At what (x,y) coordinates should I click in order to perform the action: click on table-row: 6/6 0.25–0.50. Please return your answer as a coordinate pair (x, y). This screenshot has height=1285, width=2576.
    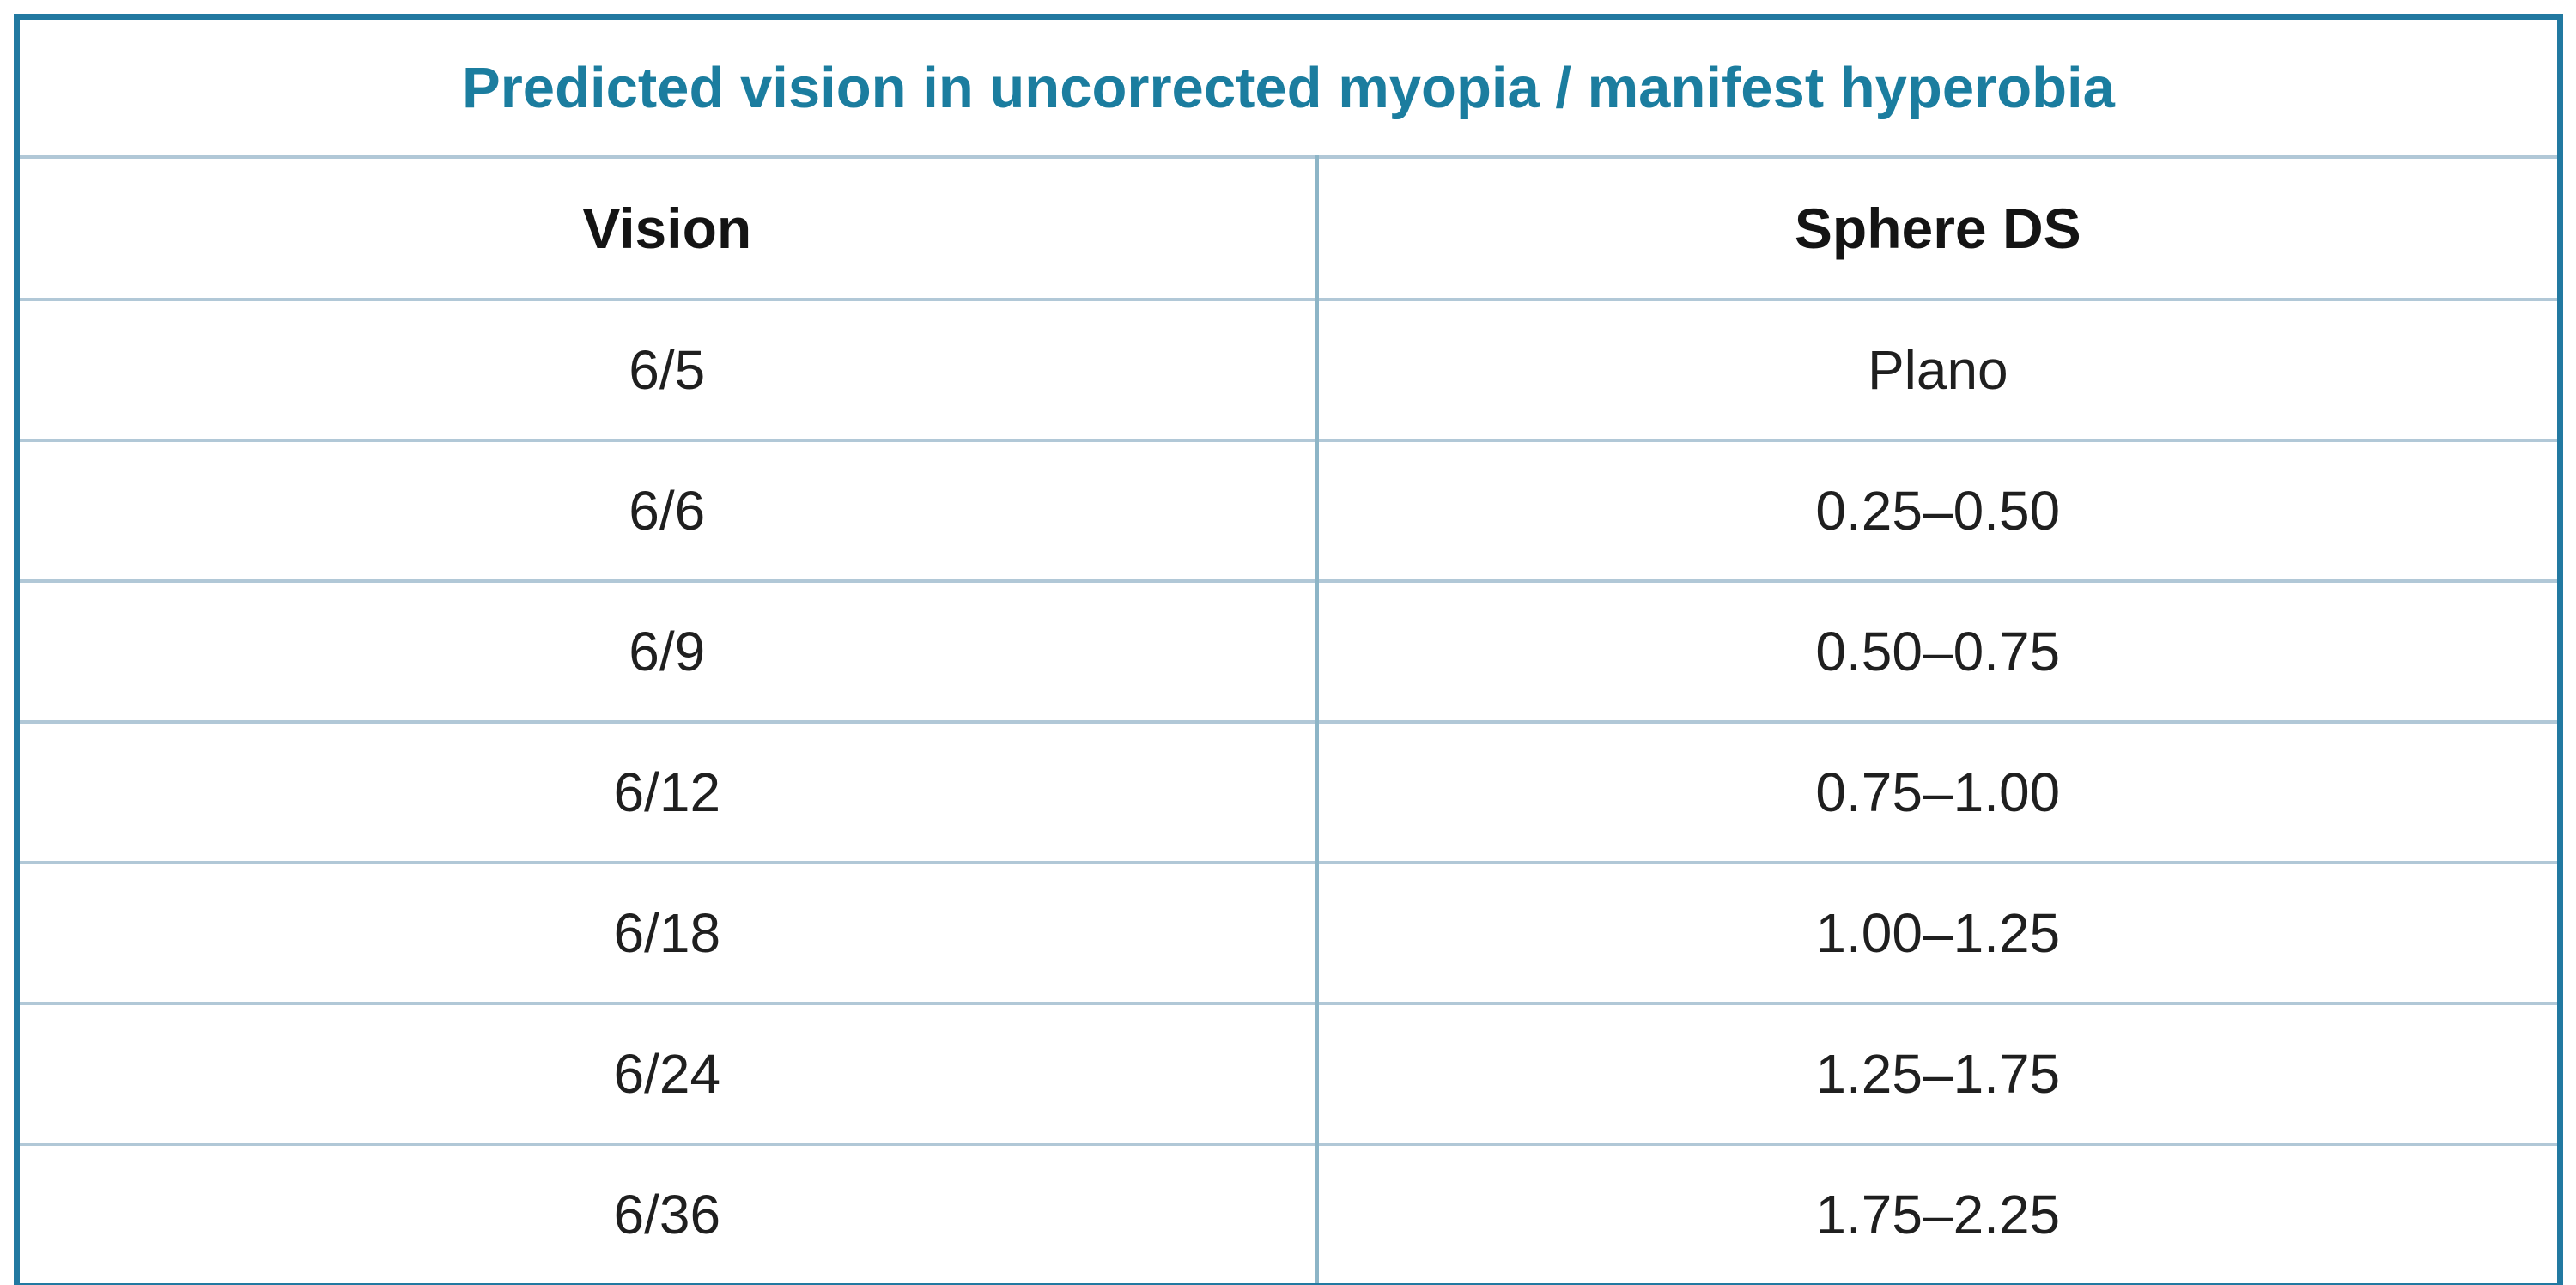
    Looking at the image, I should click on (1288, 512).